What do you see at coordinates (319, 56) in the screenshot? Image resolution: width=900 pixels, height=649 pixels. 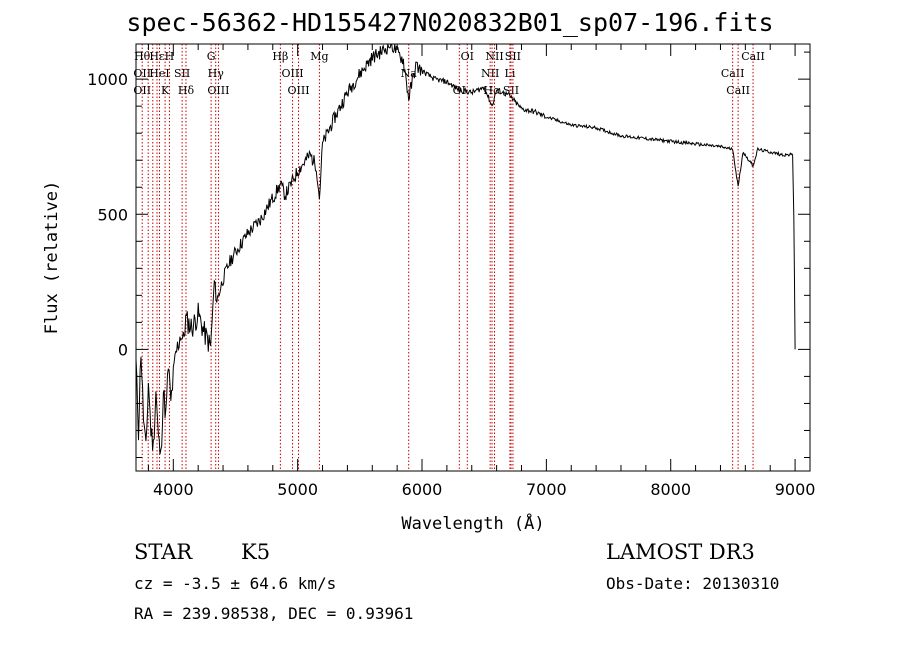 I see `line-label: Mg` at bounding box center [319, 56].